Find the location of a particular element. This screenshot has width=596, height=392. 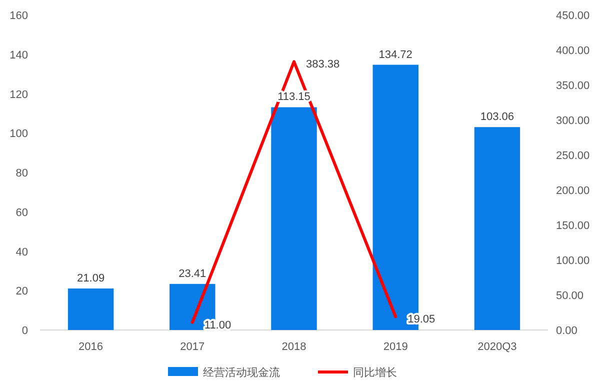

y2-tick-label: 450.00 is located at coordinates (573, 16).